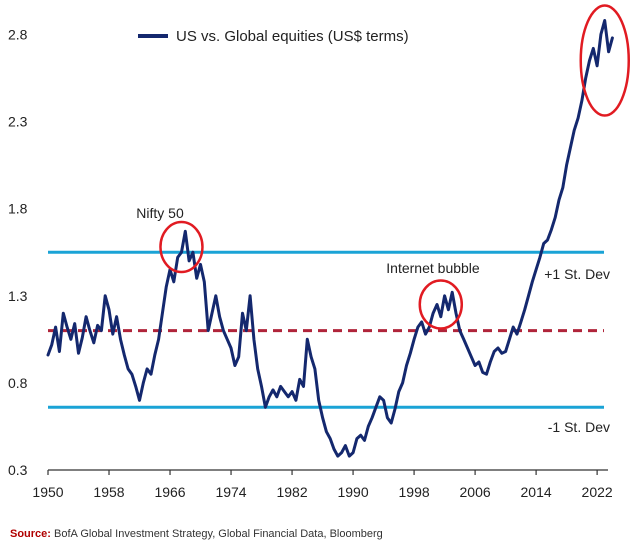 The width and height of the screenshot is (640, 551). What do you see at coordinates (441, 304) in the screenshot?
I see `circle-internet-bubble` at bounding box center [441, 304].